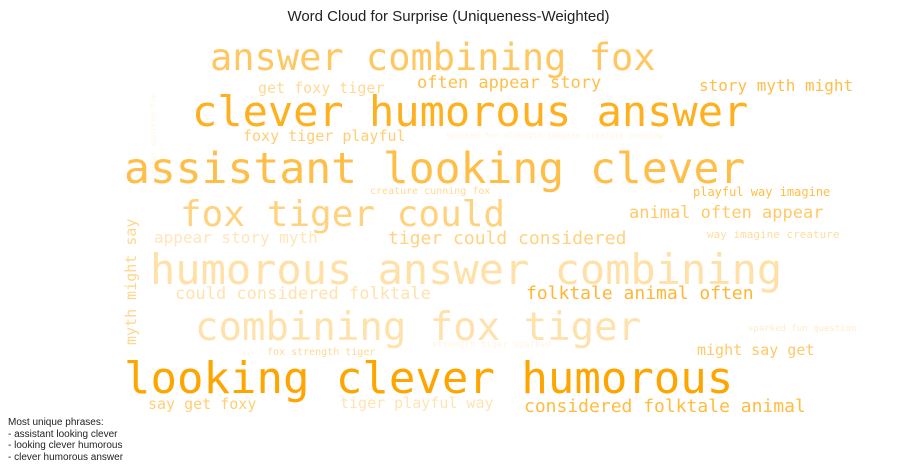 Image resolution: width=897 pixels, height=472 pixels. Describe the element at coordinates (433, 57) in the screenshot. I see `word-1: answer combining fox` at that location.